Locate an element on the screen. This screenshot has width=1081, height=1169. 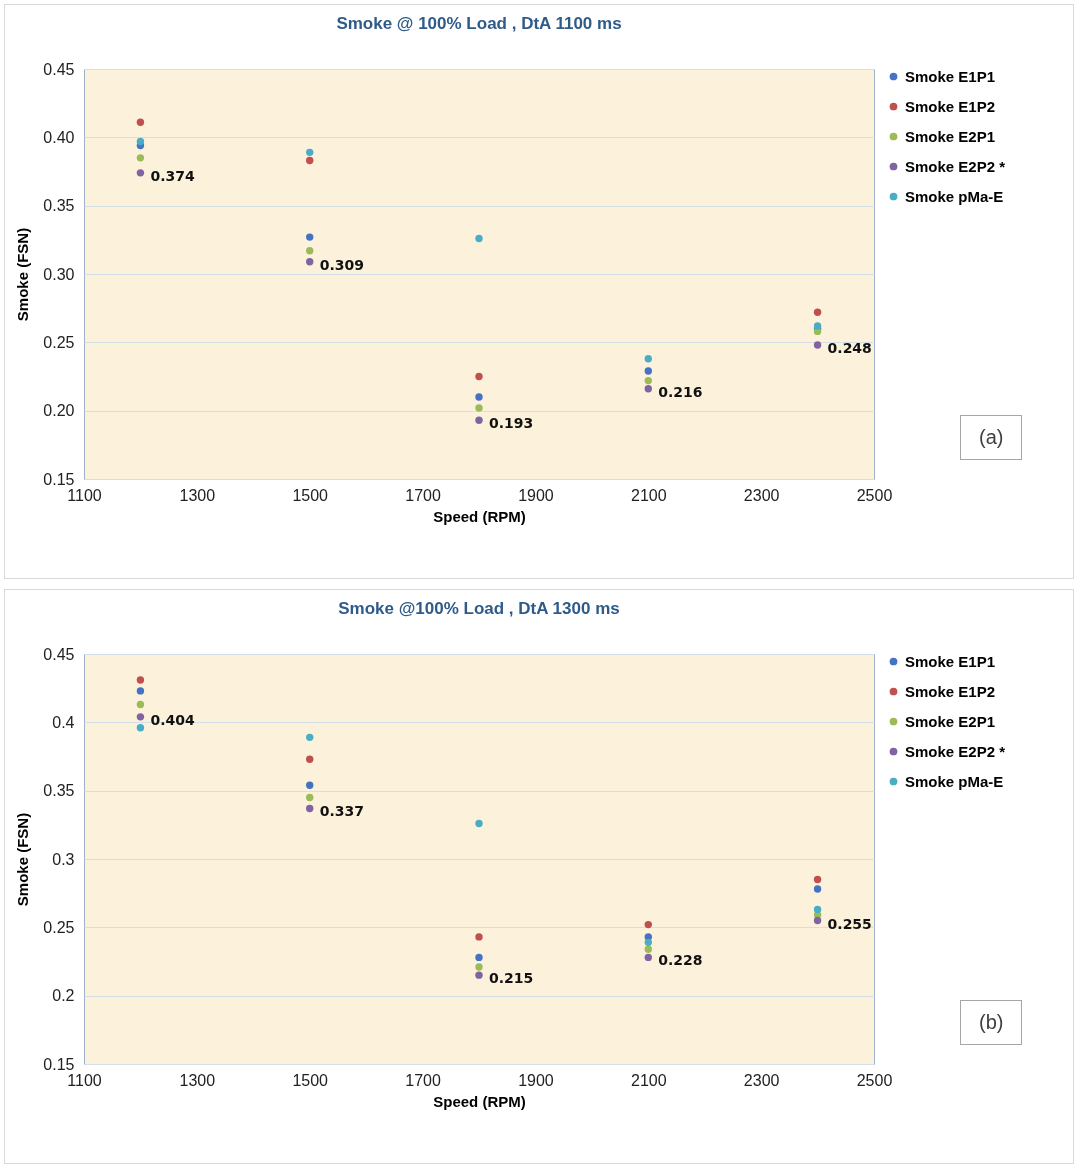
data-label: 0.228 is located at coordinates (680, 960).